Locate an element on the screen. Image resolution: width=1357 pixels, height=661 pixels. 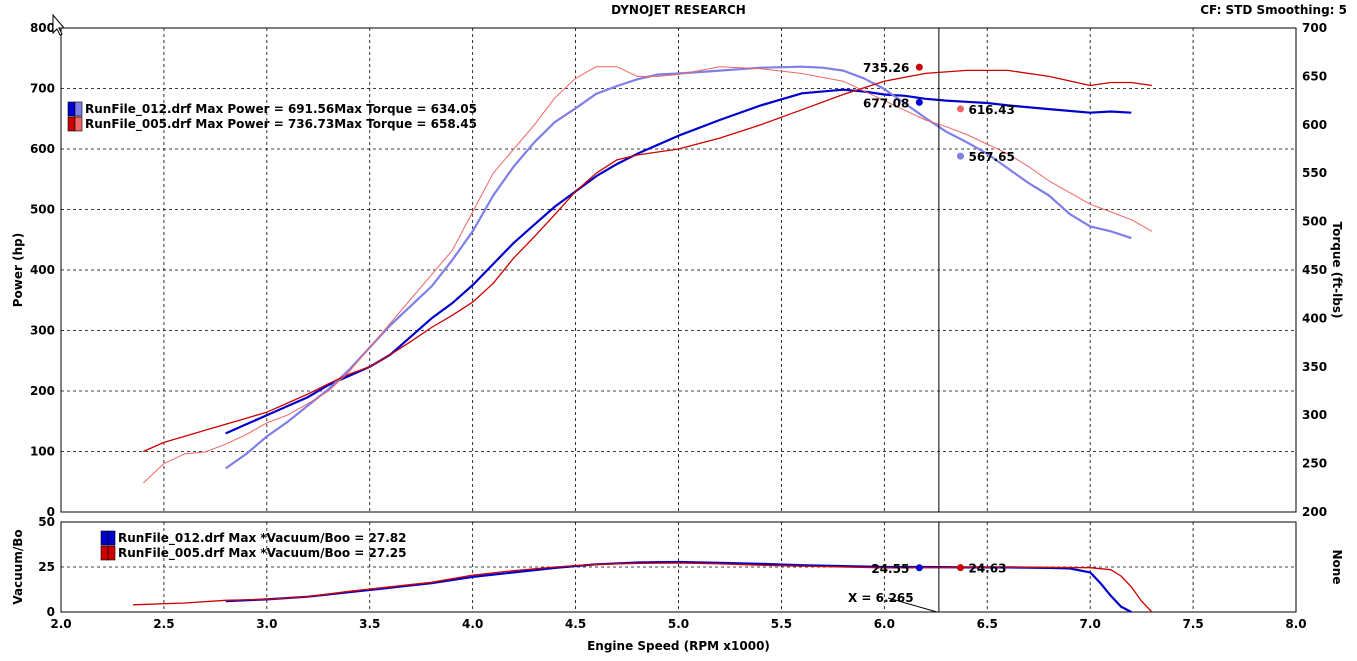
y-tick-label: 600 is located at coordinates (42, 149).